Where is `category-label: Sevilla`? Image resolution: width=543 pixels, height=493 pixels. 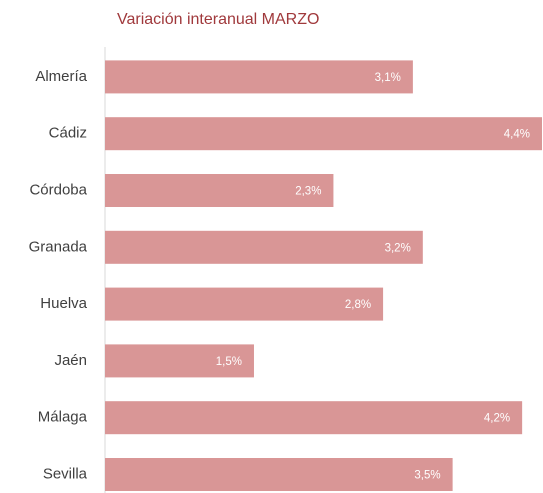
category-label: Sevilla is located at coordinates (65, 473).